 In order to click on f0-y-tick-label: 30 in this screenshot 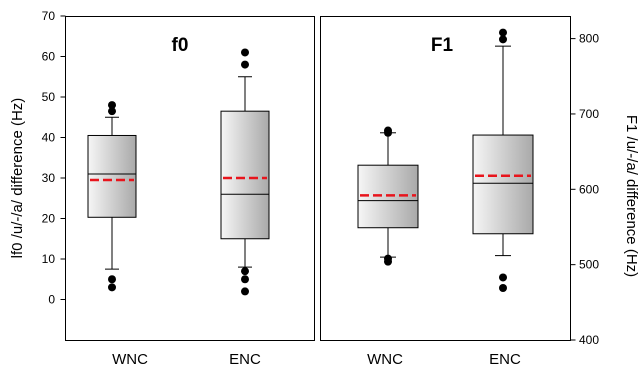, I will do `click(49, 178)`.